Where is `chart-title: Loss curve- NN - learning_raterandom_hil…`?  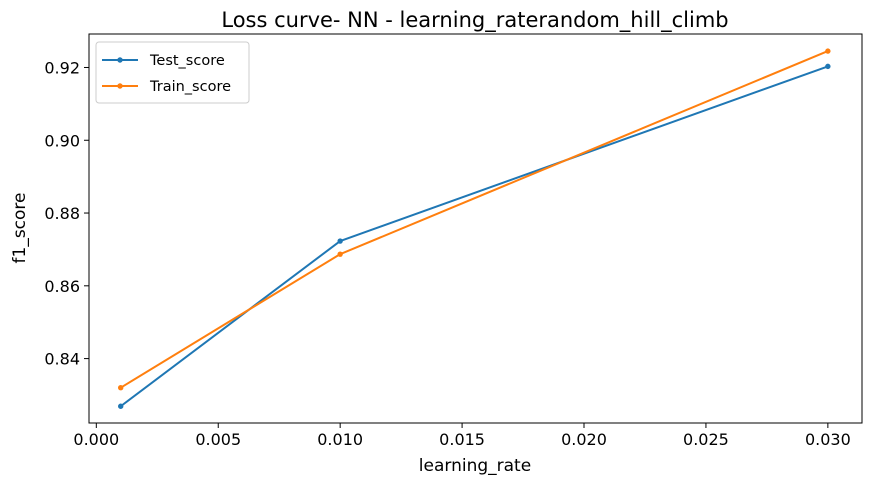
chart-title: Loss curve- NN - learning_raterandom_hil… is located at coordinates (474, 20).